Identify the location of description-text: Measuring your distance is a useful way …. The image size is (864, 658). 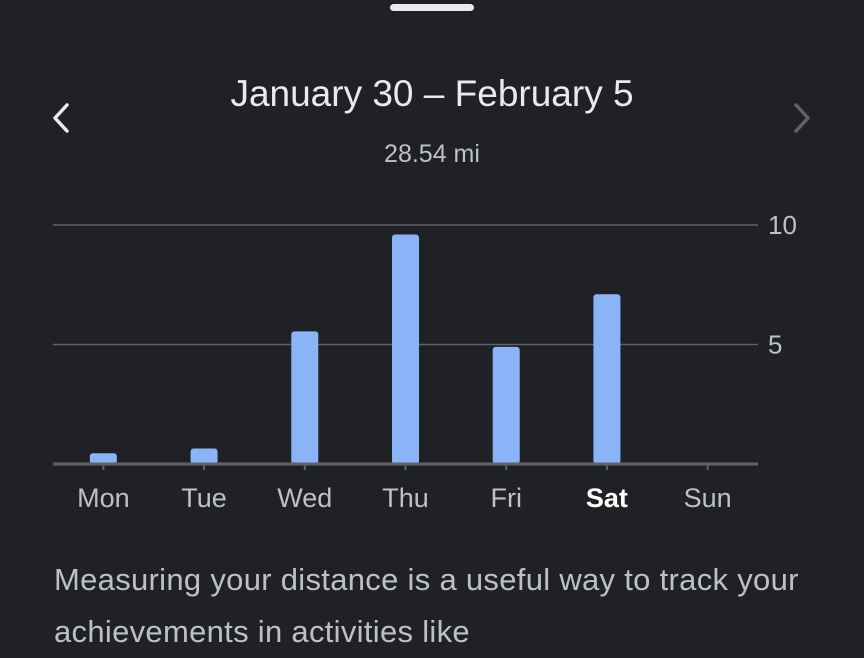
(426, 605).